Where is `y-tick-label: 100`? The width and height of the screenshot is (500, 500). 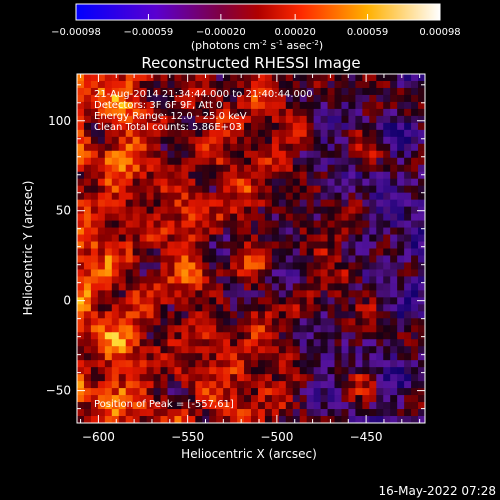
y-tick-label: 100 is located at coordinates (59, 121).